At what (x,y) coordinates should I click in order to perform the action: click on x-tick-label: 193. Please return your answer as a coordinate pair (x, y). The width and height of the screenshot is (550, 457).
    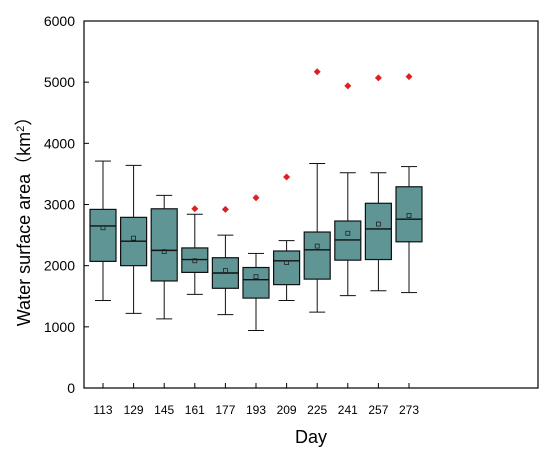
    Looking at the image, I should click on (256, 410).